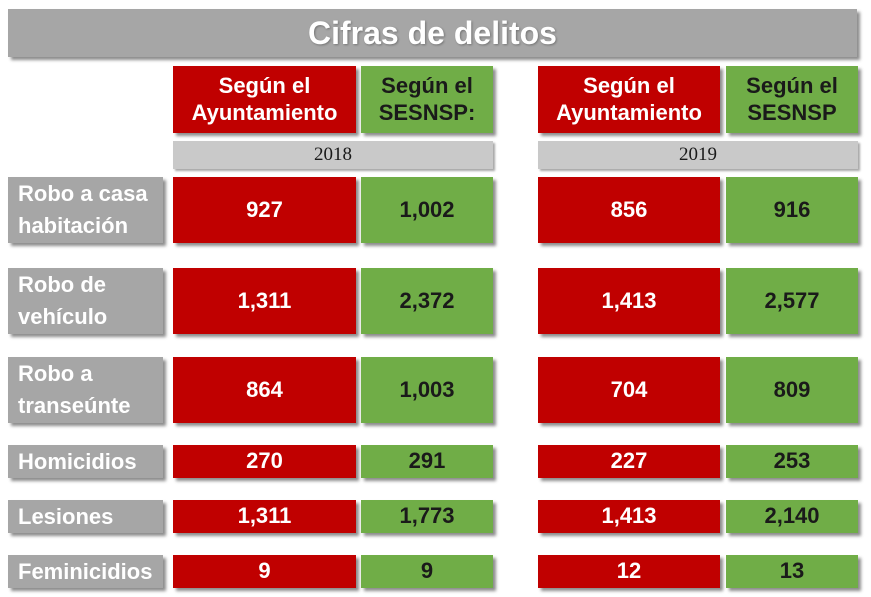 The width and height of the screenshot is (871, 597). What do you see at coordinates (85, 461) in the screenshot?
I see `row-label: Homicidios` at bounding box center [85, 461].